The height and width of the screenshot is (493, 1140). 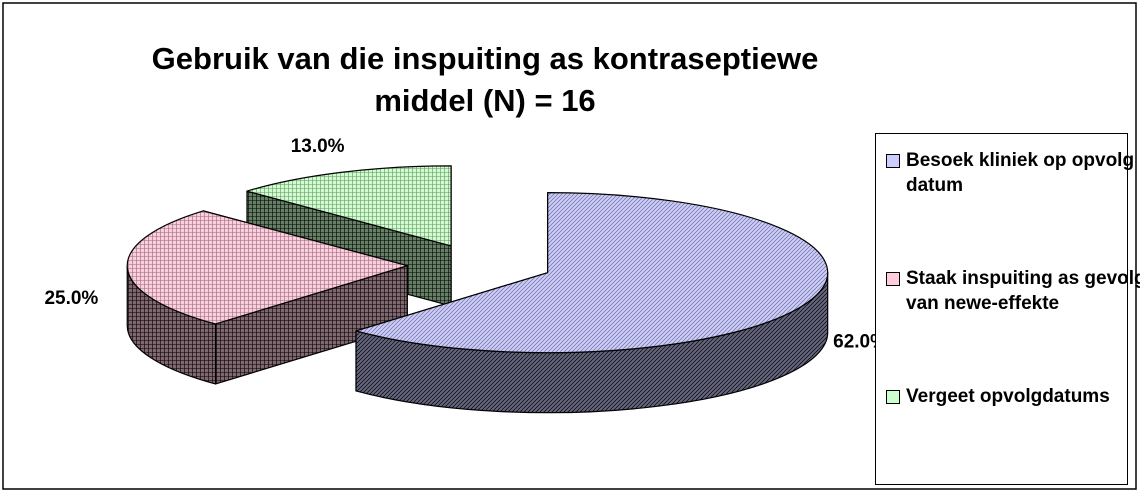 What do you see at coordinates (1008, 396) in the screenshot?
I see `legend-label: Vergeet opvolgdatums` at bounding box center [1008, 396].